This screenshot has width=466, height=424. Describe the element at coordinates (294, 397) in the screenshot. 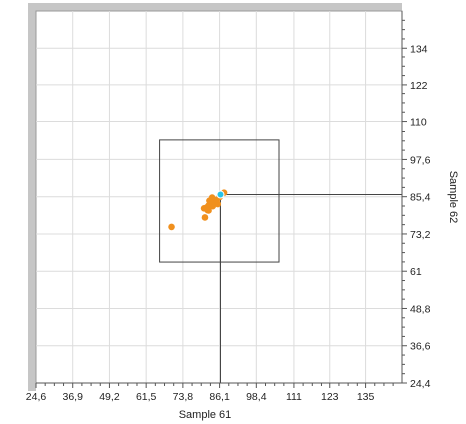

I see `x-tick-label: 111` at that location.